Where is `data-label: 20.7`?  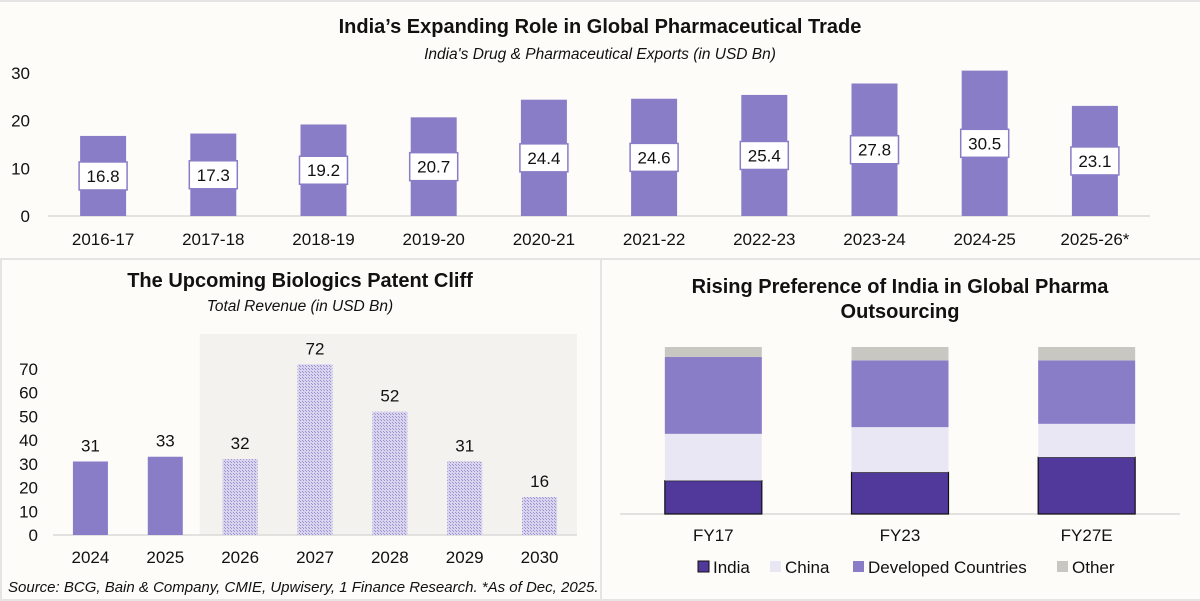 data-label: 20.7 is located at coordinates (433, 167).